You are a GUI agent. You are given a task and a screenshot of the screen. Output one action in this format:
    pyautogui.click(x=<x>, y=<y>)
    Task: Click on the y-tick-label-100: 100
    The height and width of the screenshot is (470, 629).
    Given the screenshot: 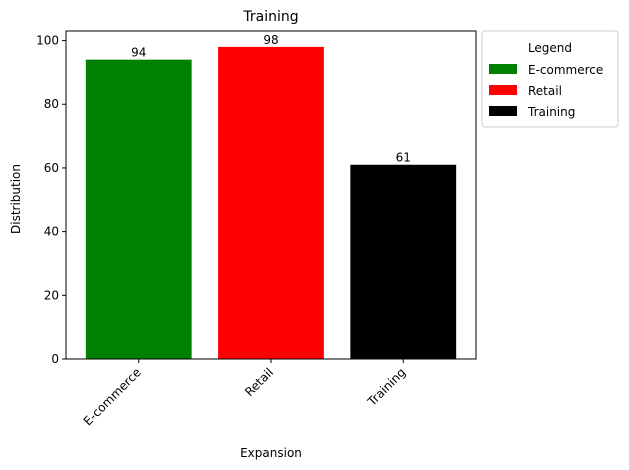 What is the action you would take?
    pyautogui.click(x=47, y=41)
    